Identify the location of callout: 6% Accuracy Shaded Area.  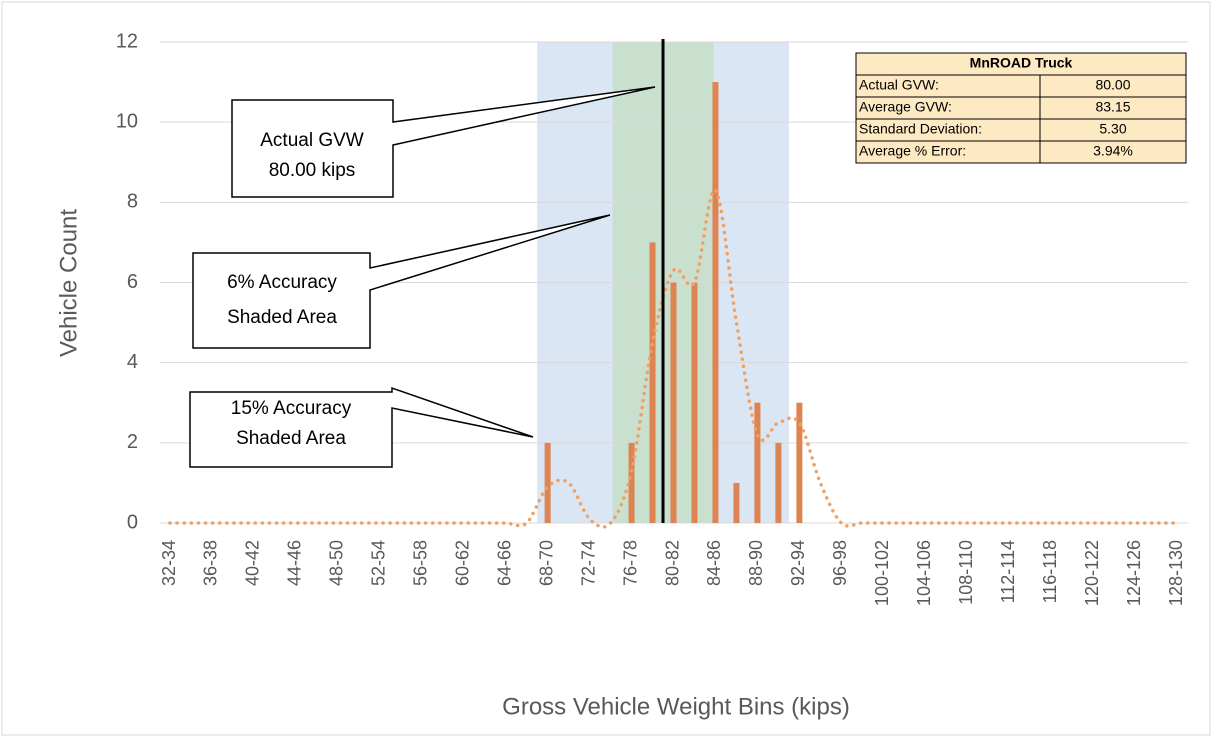
(401, 281).